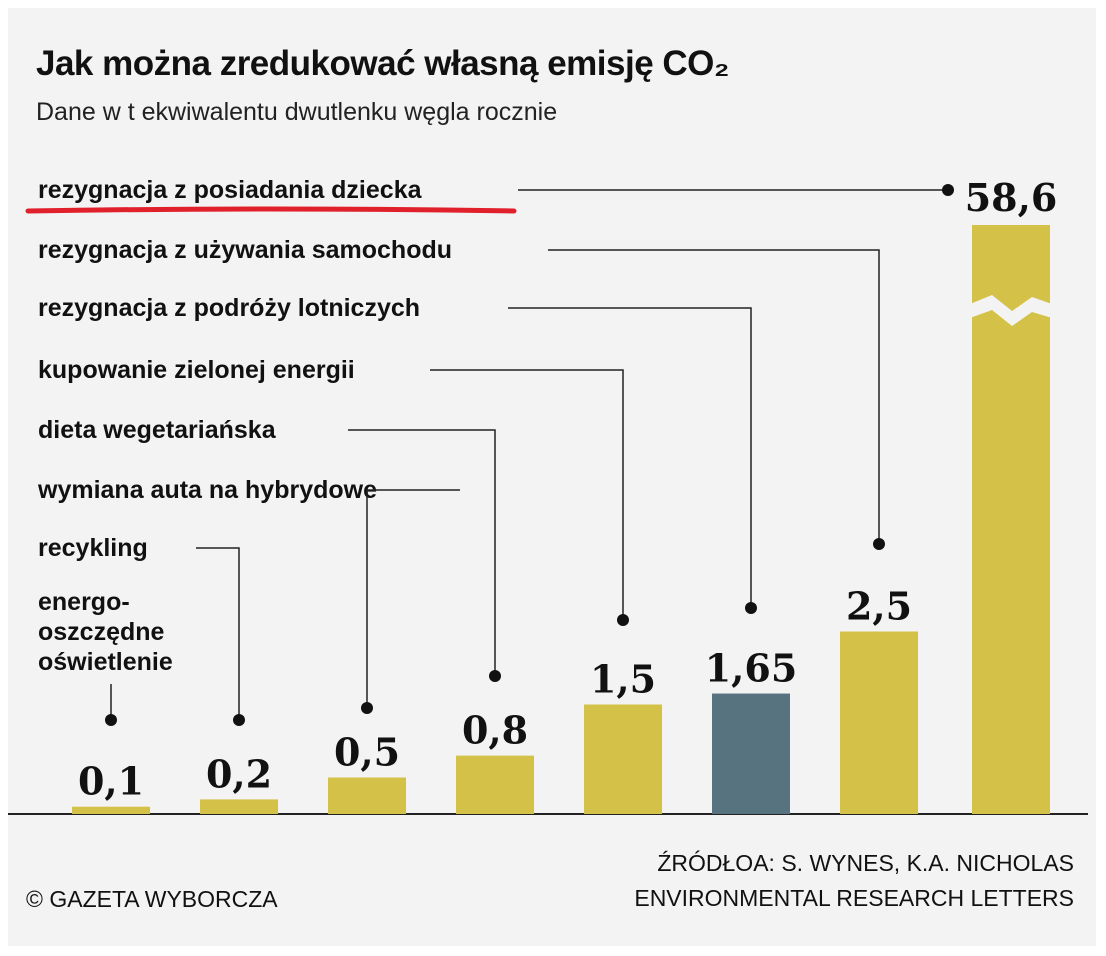 Image resolution: width=1106 pixels, height=956 pixels. What do you see at coordinates (245, 250) in the screenshot?
I see `category-label: rezygnacja z używania samochodu` at bounding box center [245, 250].